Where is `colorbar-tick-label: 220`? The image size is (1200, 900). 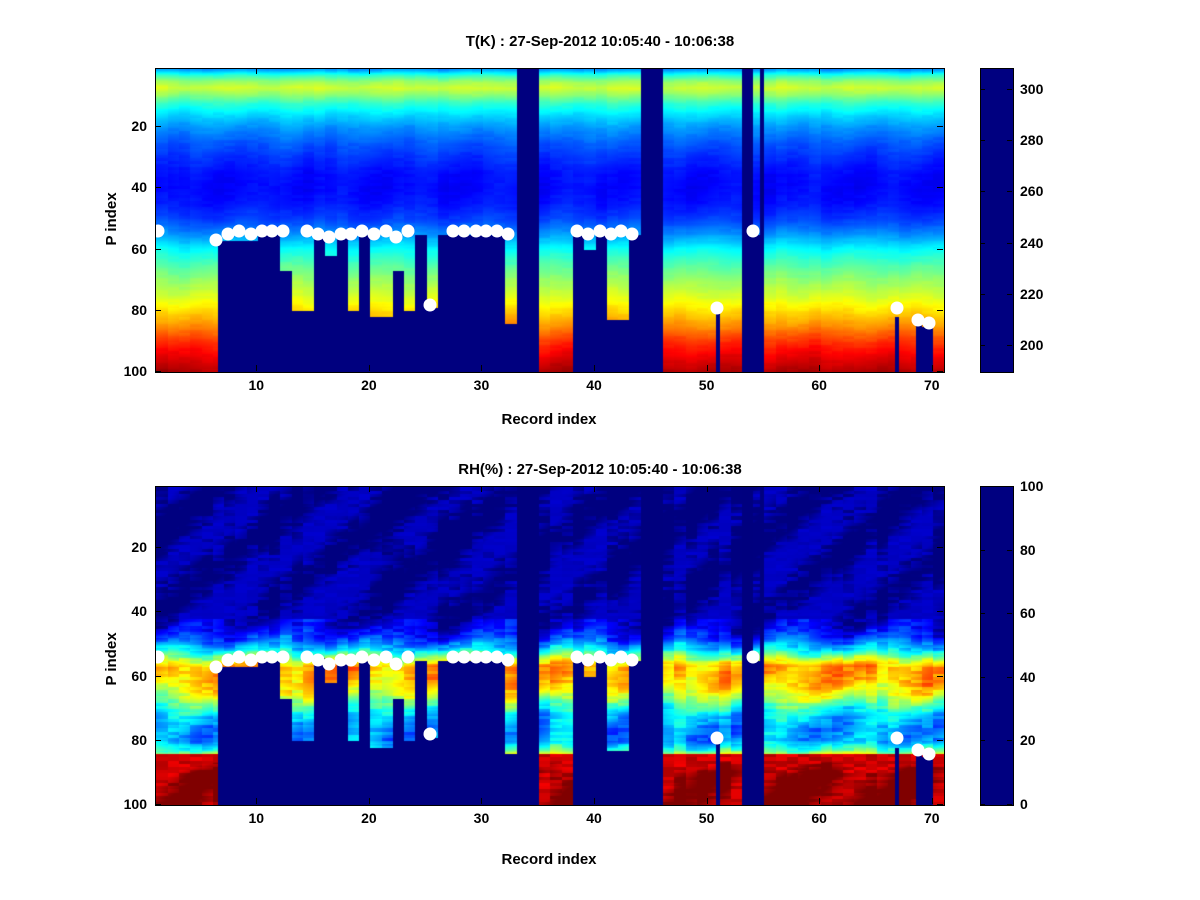 colorbar-tick-label: 220 is located at coordinates (1032, 293).